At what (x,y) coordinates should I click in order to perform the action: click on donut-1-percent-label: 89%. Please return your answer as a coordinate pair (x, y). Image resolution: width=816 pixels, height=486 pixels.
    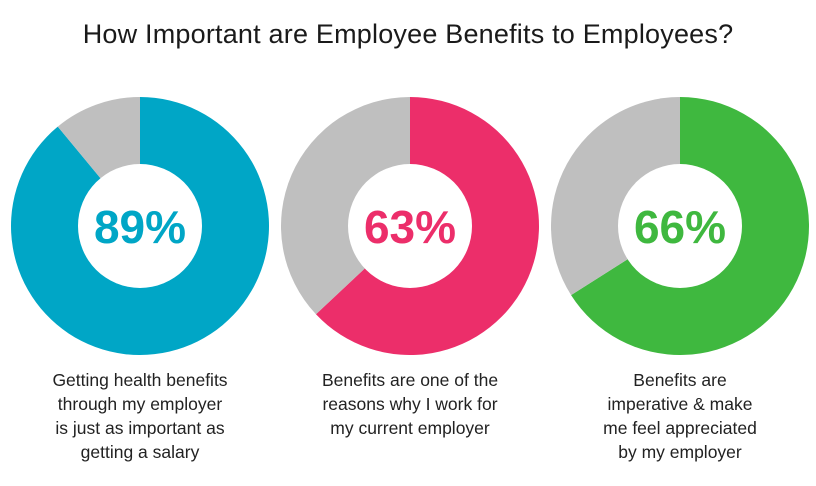
    Looking at the image, I should click on (140, 227).